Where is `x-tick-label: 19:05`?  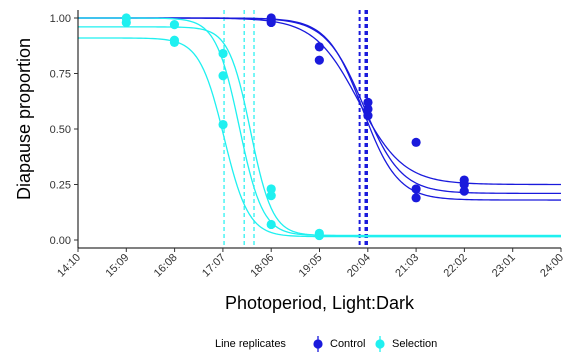 x-tick-label: 19:05 is located at coordinates (311, 266).